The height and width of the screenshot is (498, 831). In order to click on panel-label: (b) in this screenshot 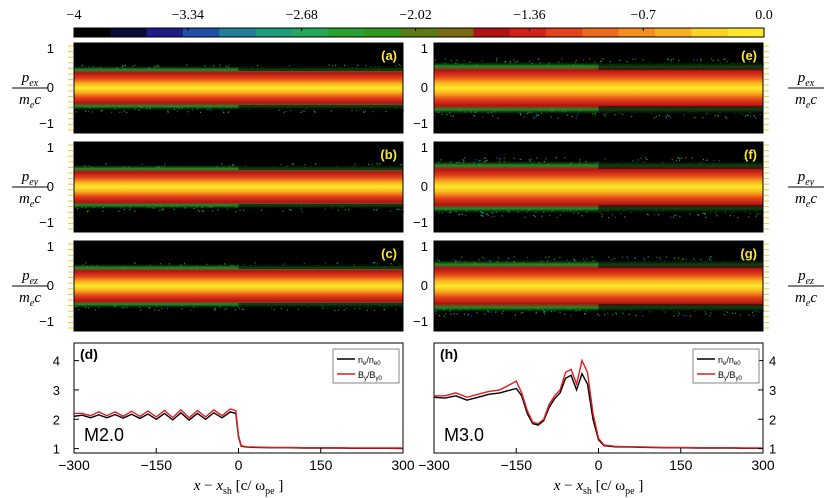, I will do `click(388, 154)`.